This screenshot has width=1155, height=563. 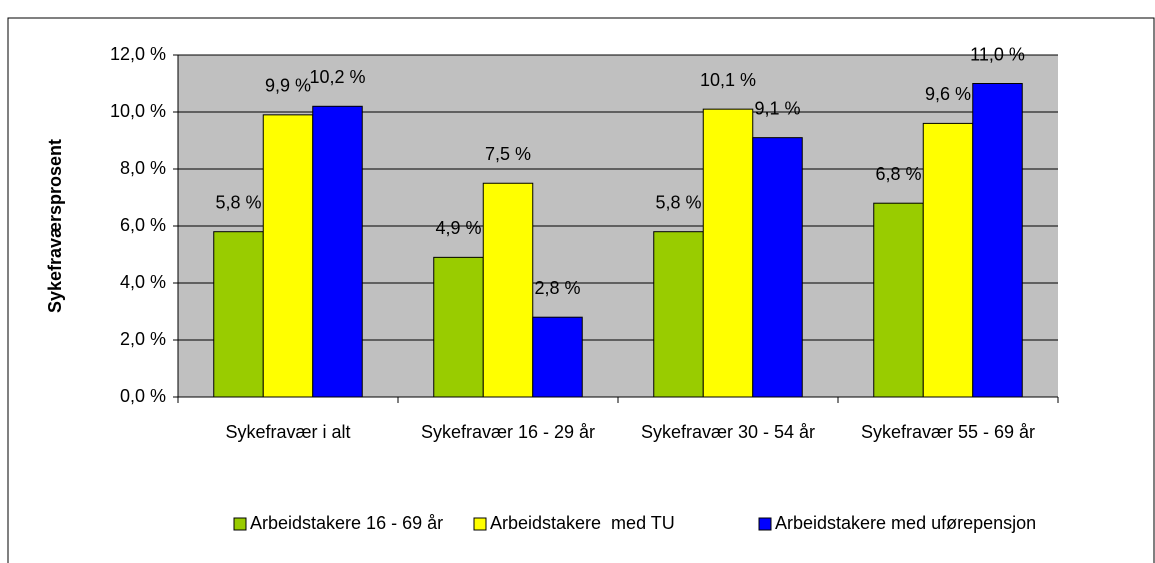 I want to click on x-tick-label: Sykefravær 16 - 29 år, so click(x=508, y=432).